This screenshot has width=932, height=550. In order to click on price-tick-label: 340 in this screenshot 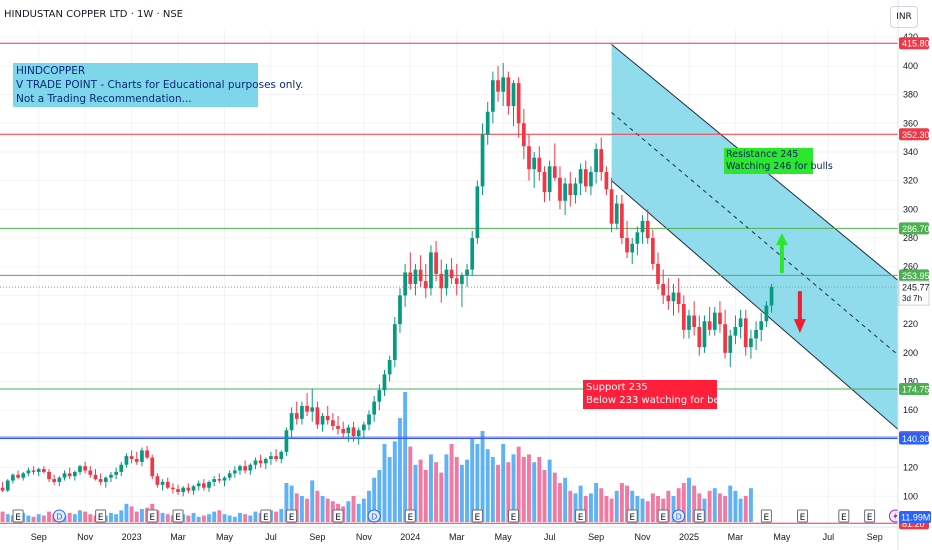, I will do `click(910, 152)`.